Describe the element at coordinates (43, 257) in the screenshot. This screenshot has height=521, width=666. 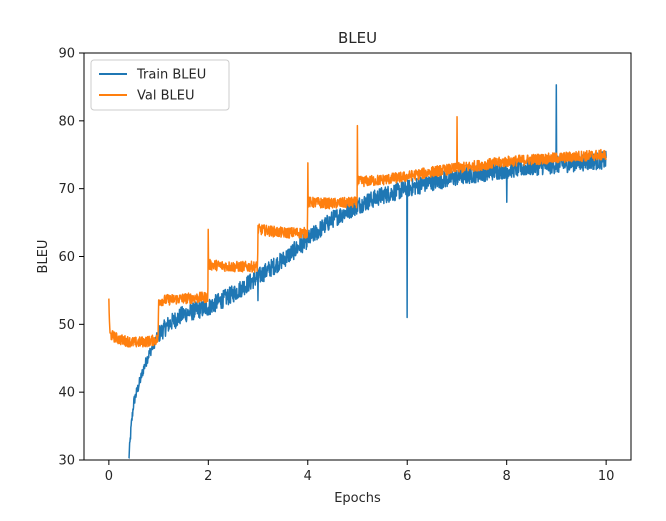
I see `y-axis-label: BLEU` at that location.